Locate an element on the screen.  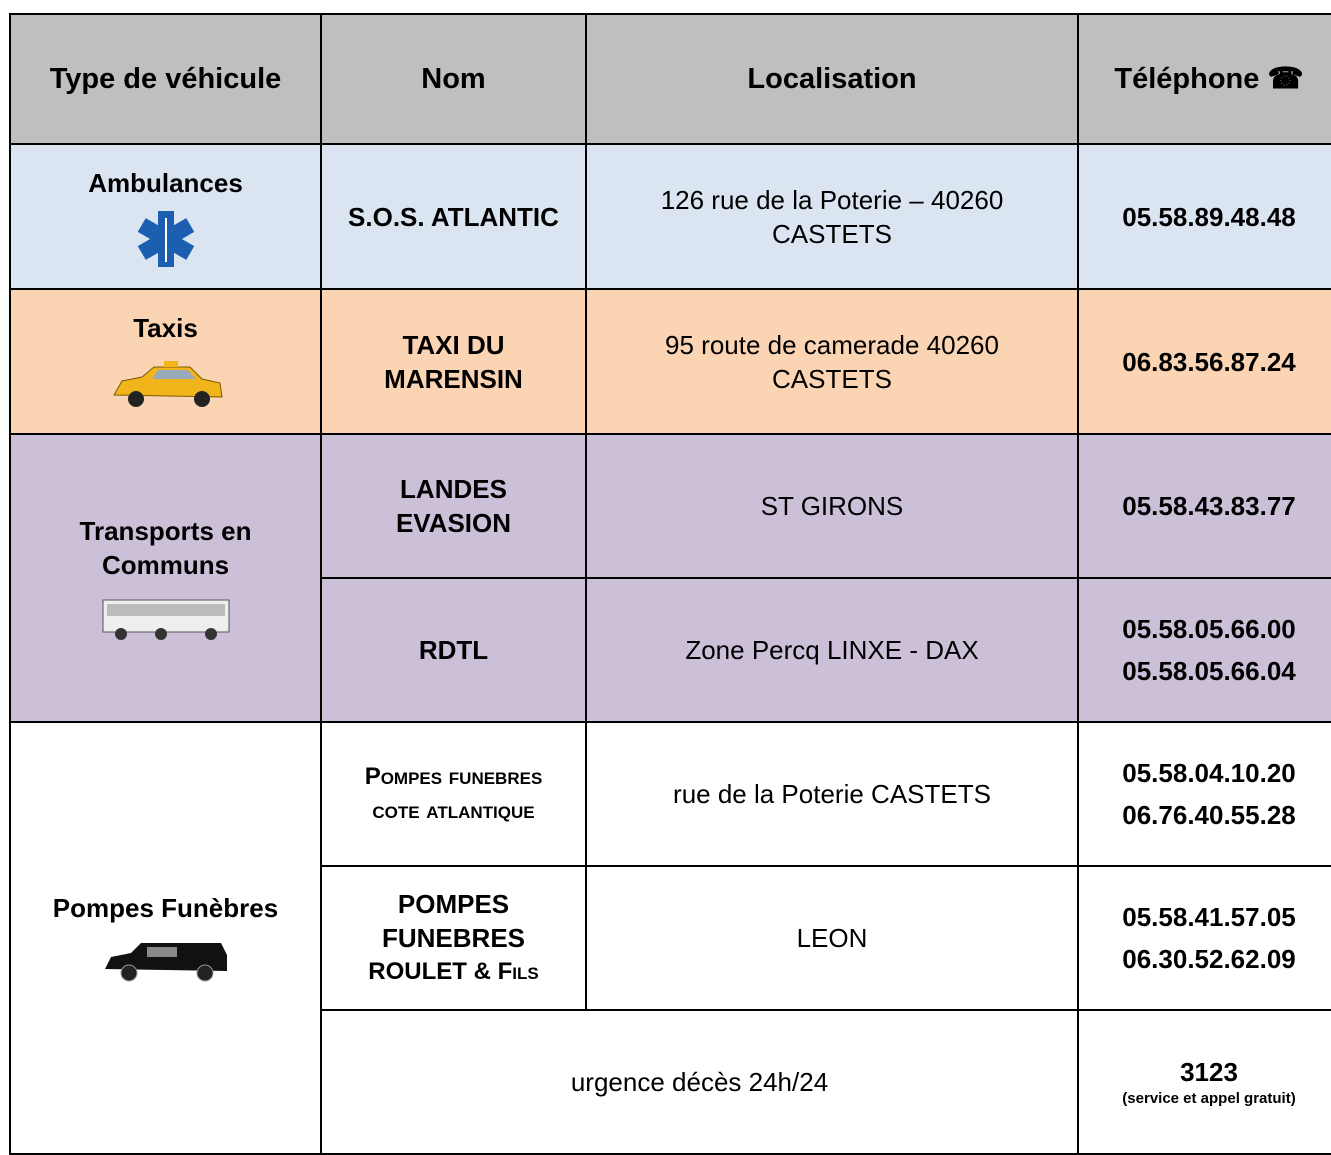
text-line: 05.58.05.66.00 is located at coordinates (1209, 629).